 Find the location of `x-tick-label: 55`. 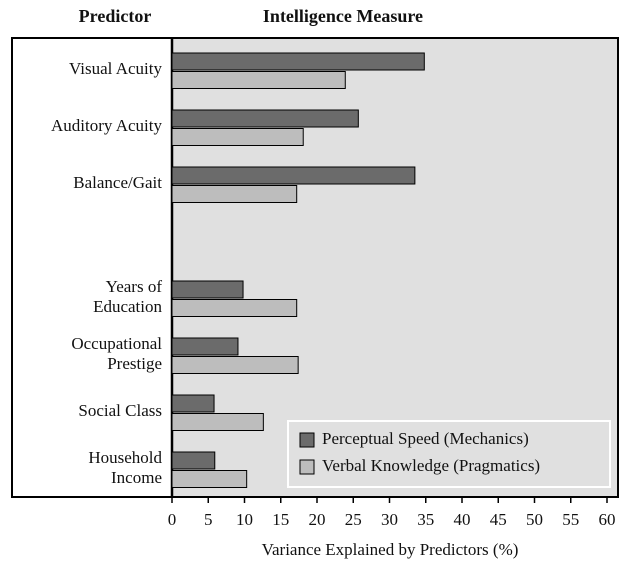

x-tick-label: 55 is located at coordinates (570, 519).